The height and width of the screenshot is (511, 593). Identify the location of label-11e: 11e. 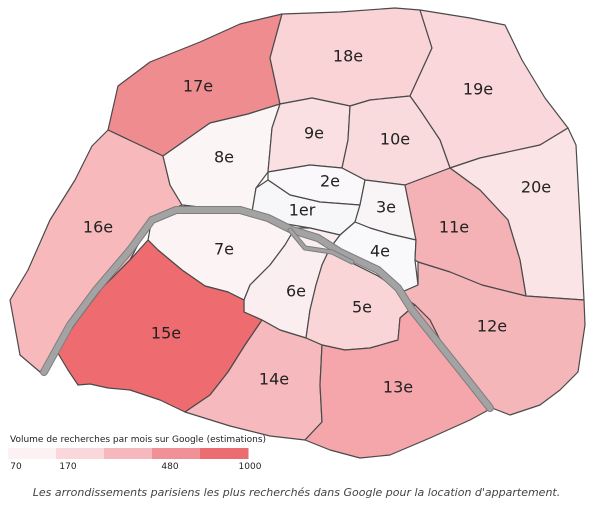
(454, 227).